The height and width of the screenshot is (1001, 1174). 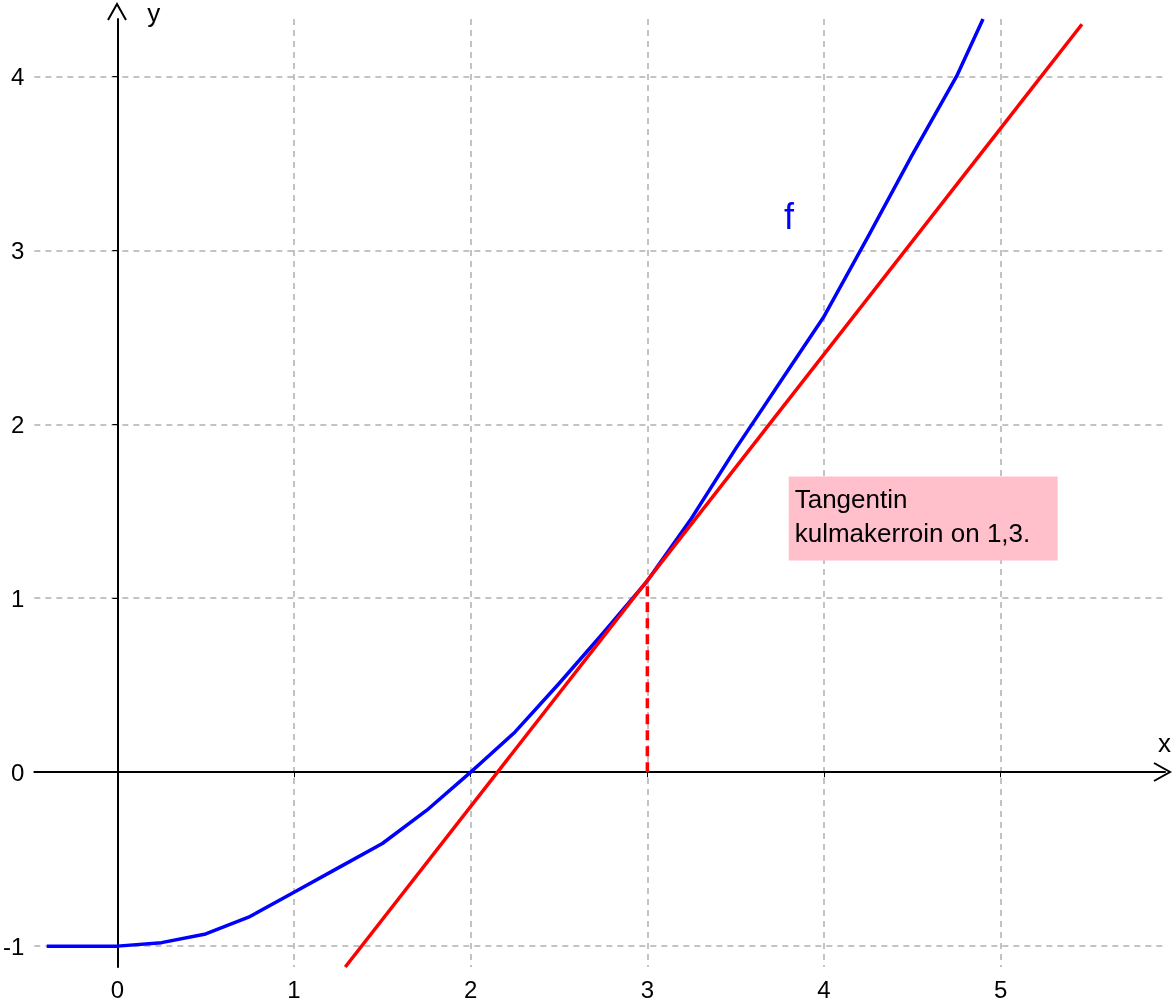 What do you see at coordinates (17, 598) in the screenshot?
I see `y-tick-label: 1` at bounding box center [17, 598].